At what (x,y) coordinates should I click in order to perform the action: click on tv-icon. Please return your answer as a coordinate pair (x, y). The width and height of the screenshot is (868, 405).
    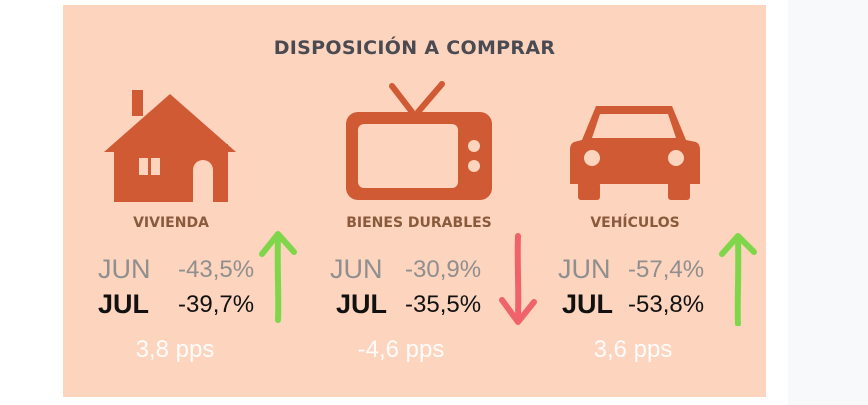
    Looking at the image, I should click on (419, 140).